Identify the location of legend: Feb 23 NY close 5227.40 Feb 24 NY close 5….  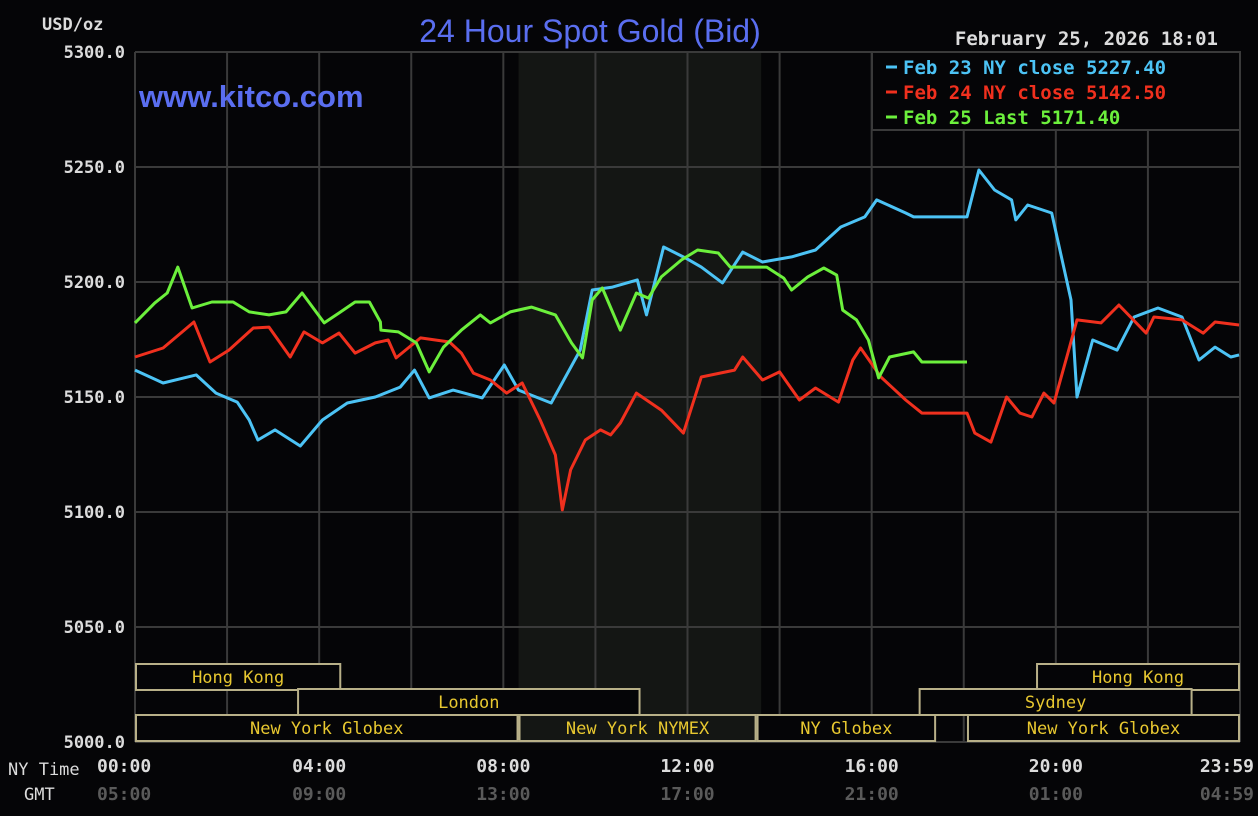
(1026, 93).